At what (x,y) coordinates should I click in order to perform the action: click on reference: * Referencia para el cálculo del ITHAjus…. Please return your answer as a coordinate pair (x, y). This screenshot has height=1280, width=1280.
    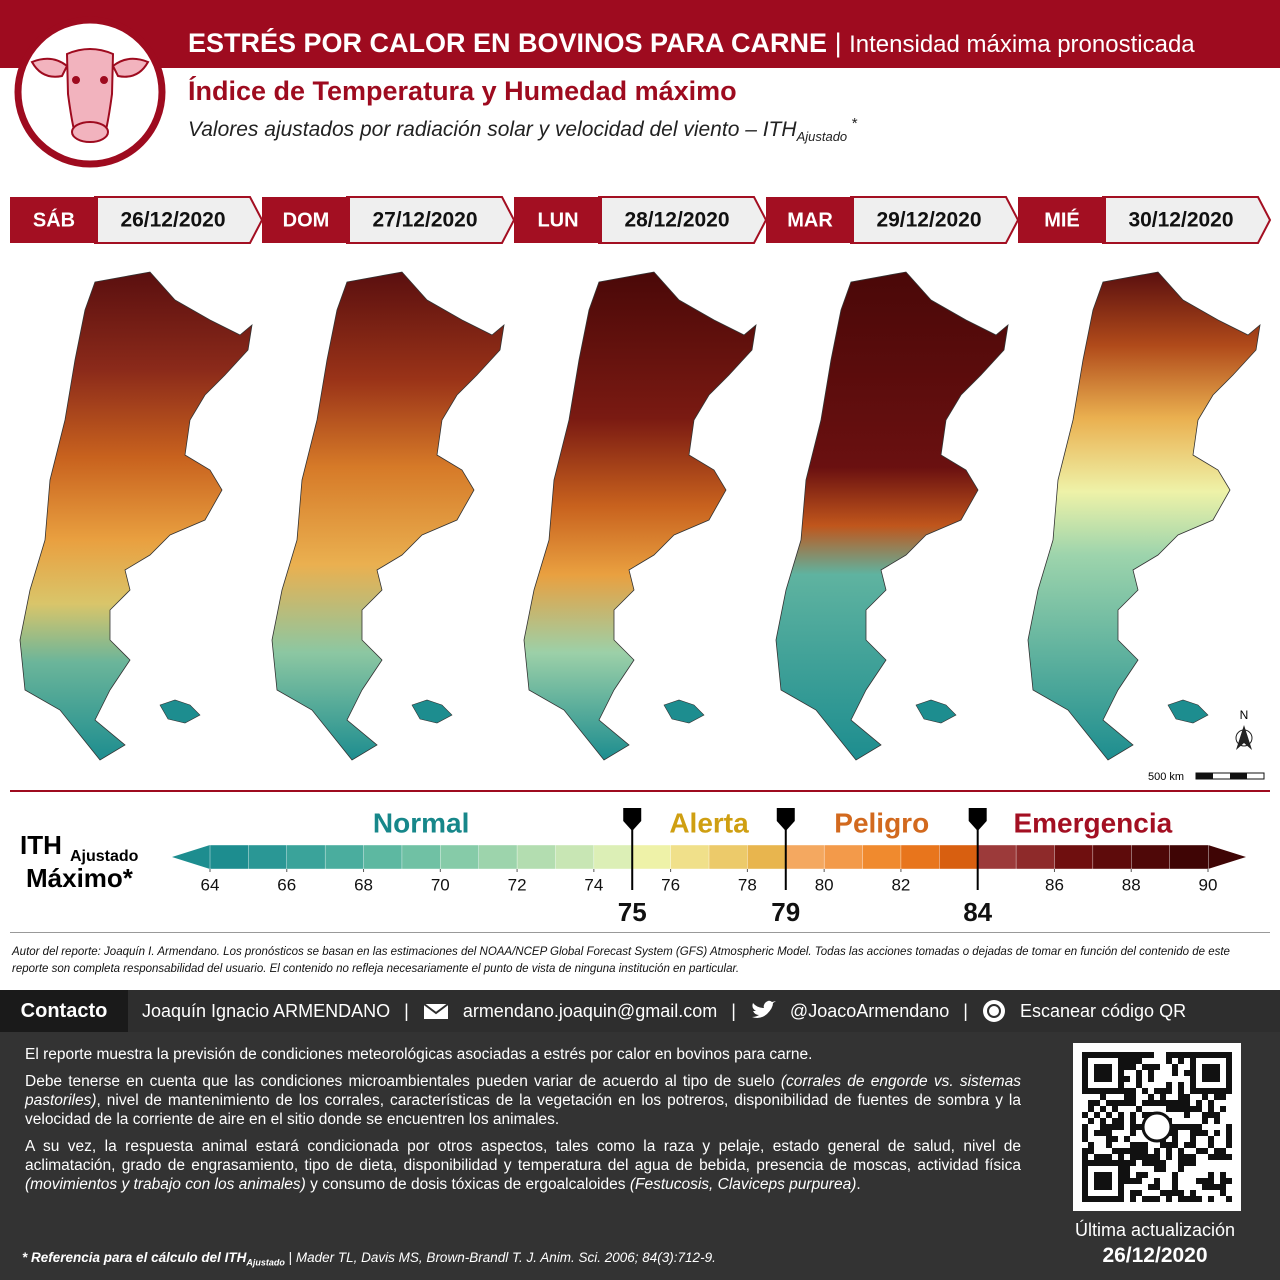
    Looking at the image, I should click on (369, 1259).